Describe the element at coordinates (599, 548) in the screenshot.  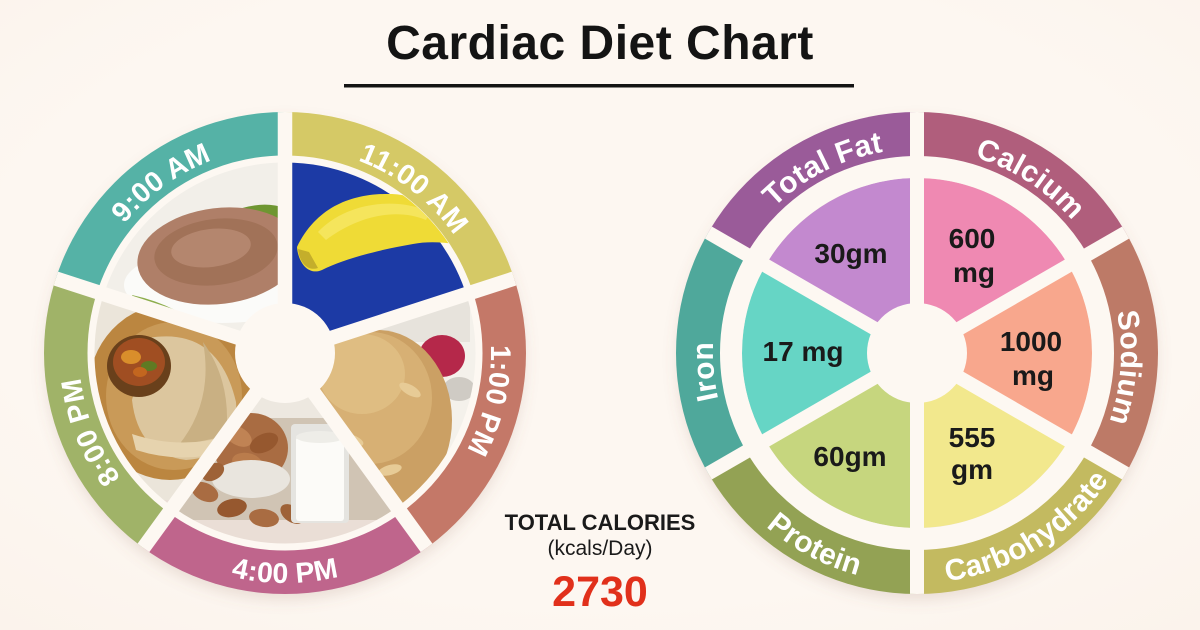
I see `svg-text: (kcals/Day)` at that location.